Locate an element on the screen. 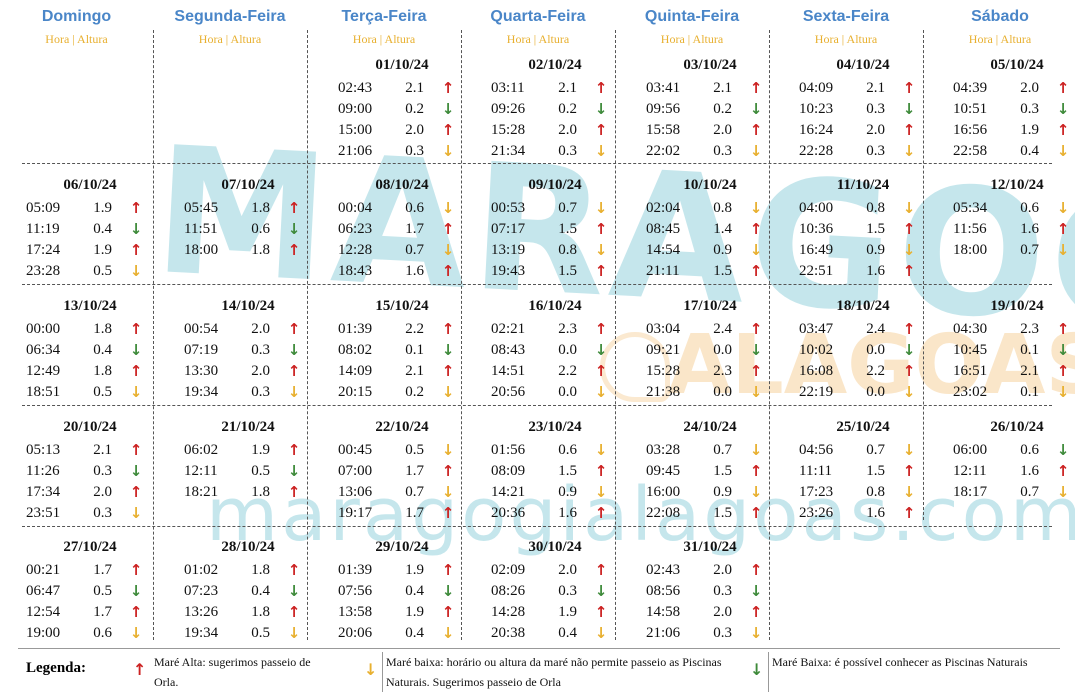 The height and width of the screenshot is (694, 1075). tide-time: 21:38 is located at coordinates (663, 392).